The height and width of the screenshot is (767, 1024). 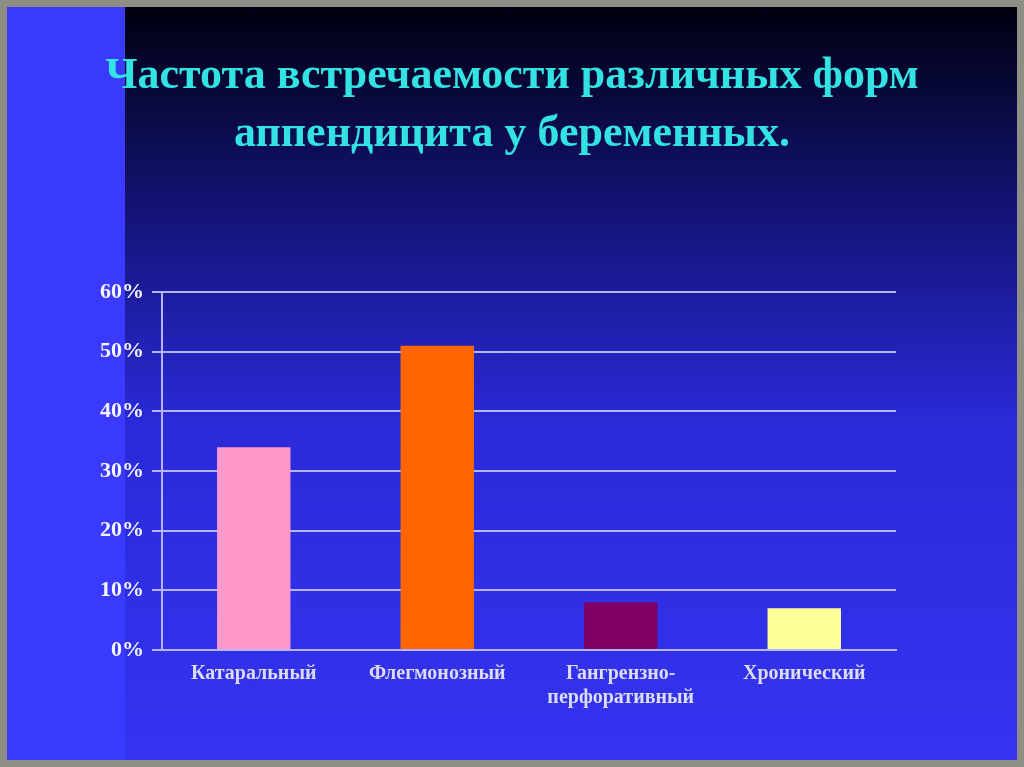 I want to click on y-tick-label: 30%, so click(x=122, y=469).